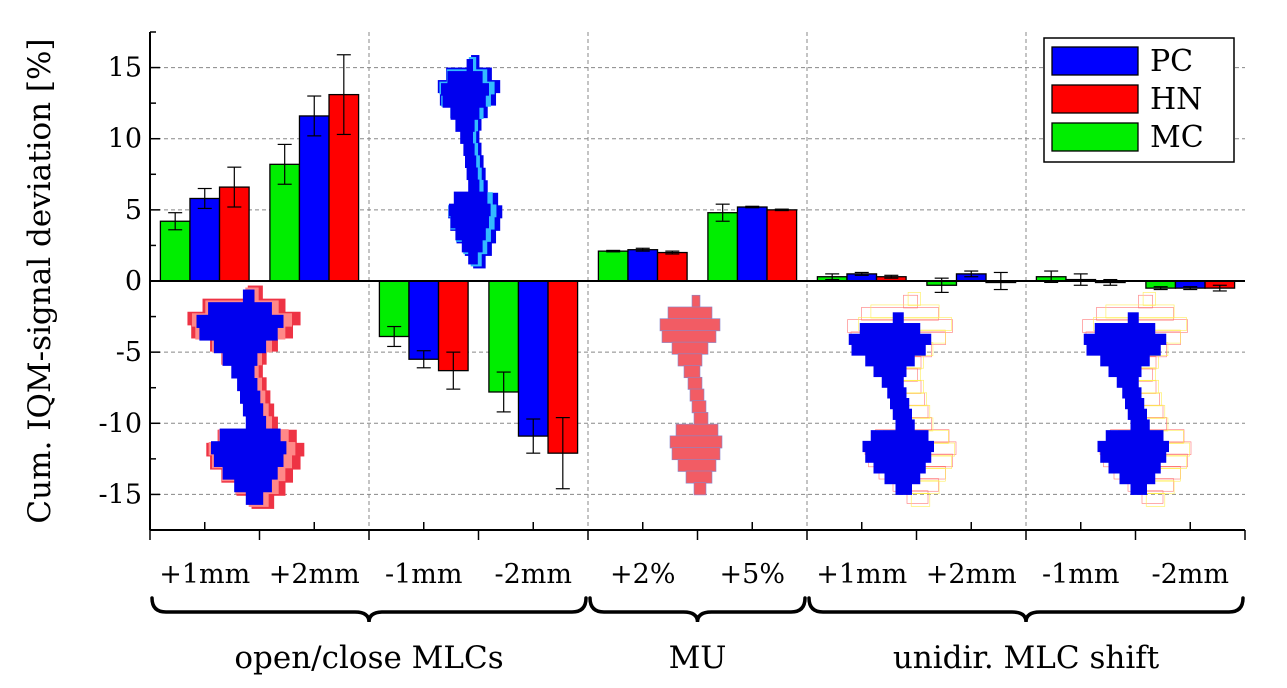  I want to click on legend-swatch-mc, so click(1095, 137).